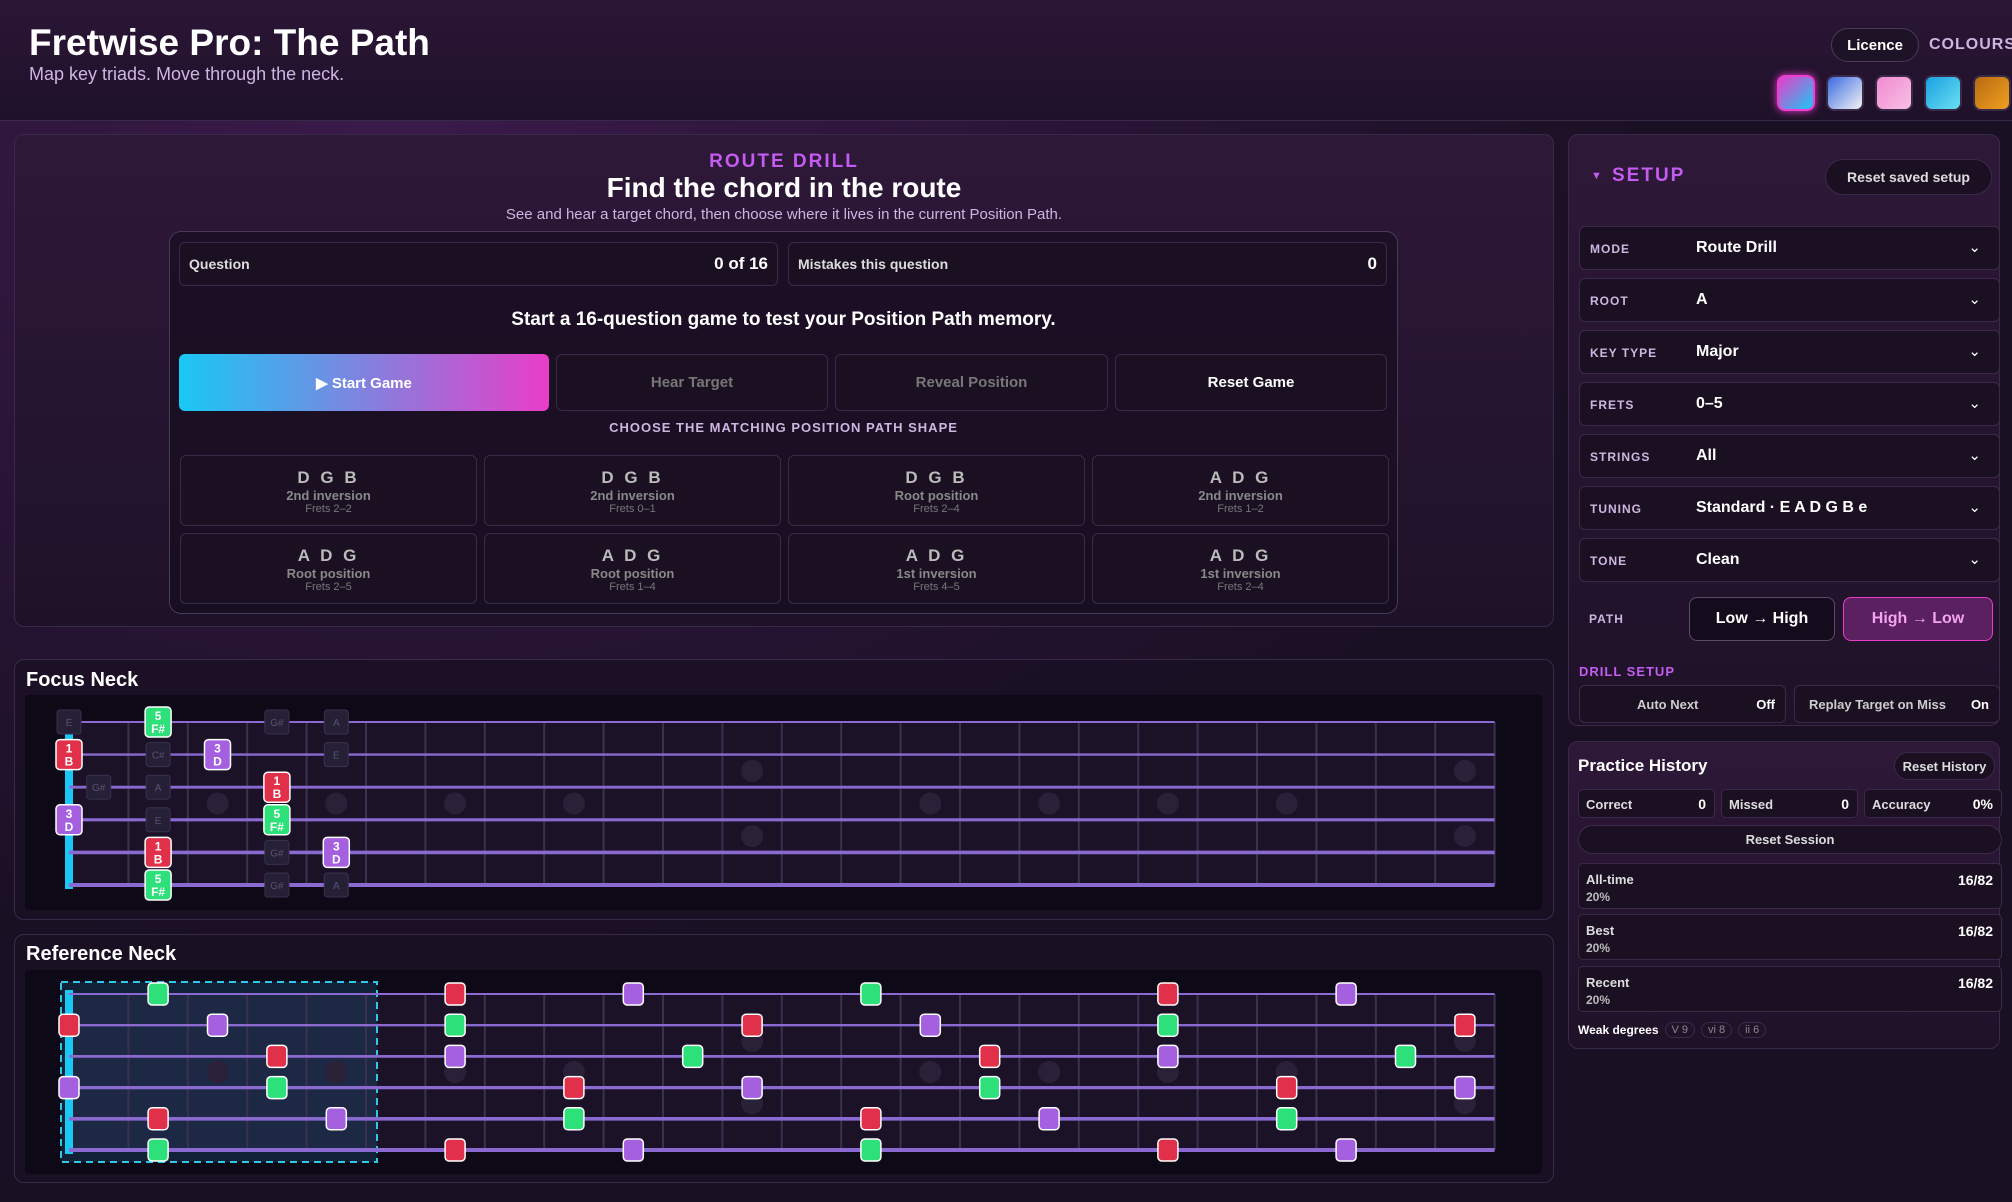  What do you see at coordinates (328, 568) in the screenshot?
I see `shape-option: A D G Root position Frets 2–5` at bounding box center [328, 568].